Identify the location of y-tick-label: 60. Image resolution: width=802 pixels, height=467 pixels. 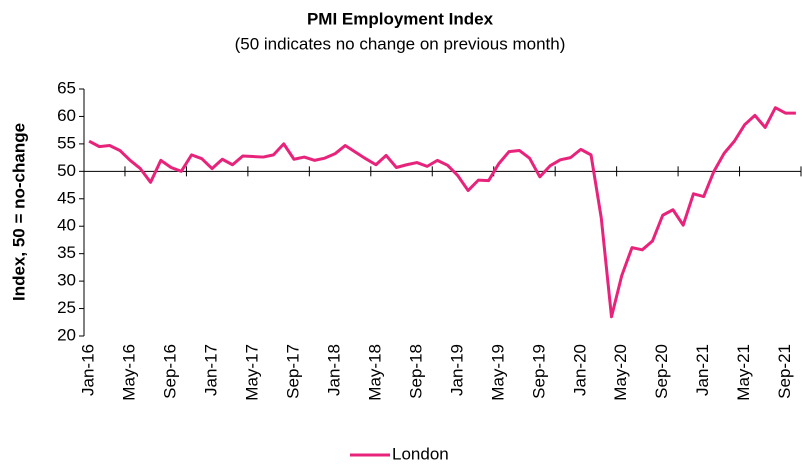
(66, 115).